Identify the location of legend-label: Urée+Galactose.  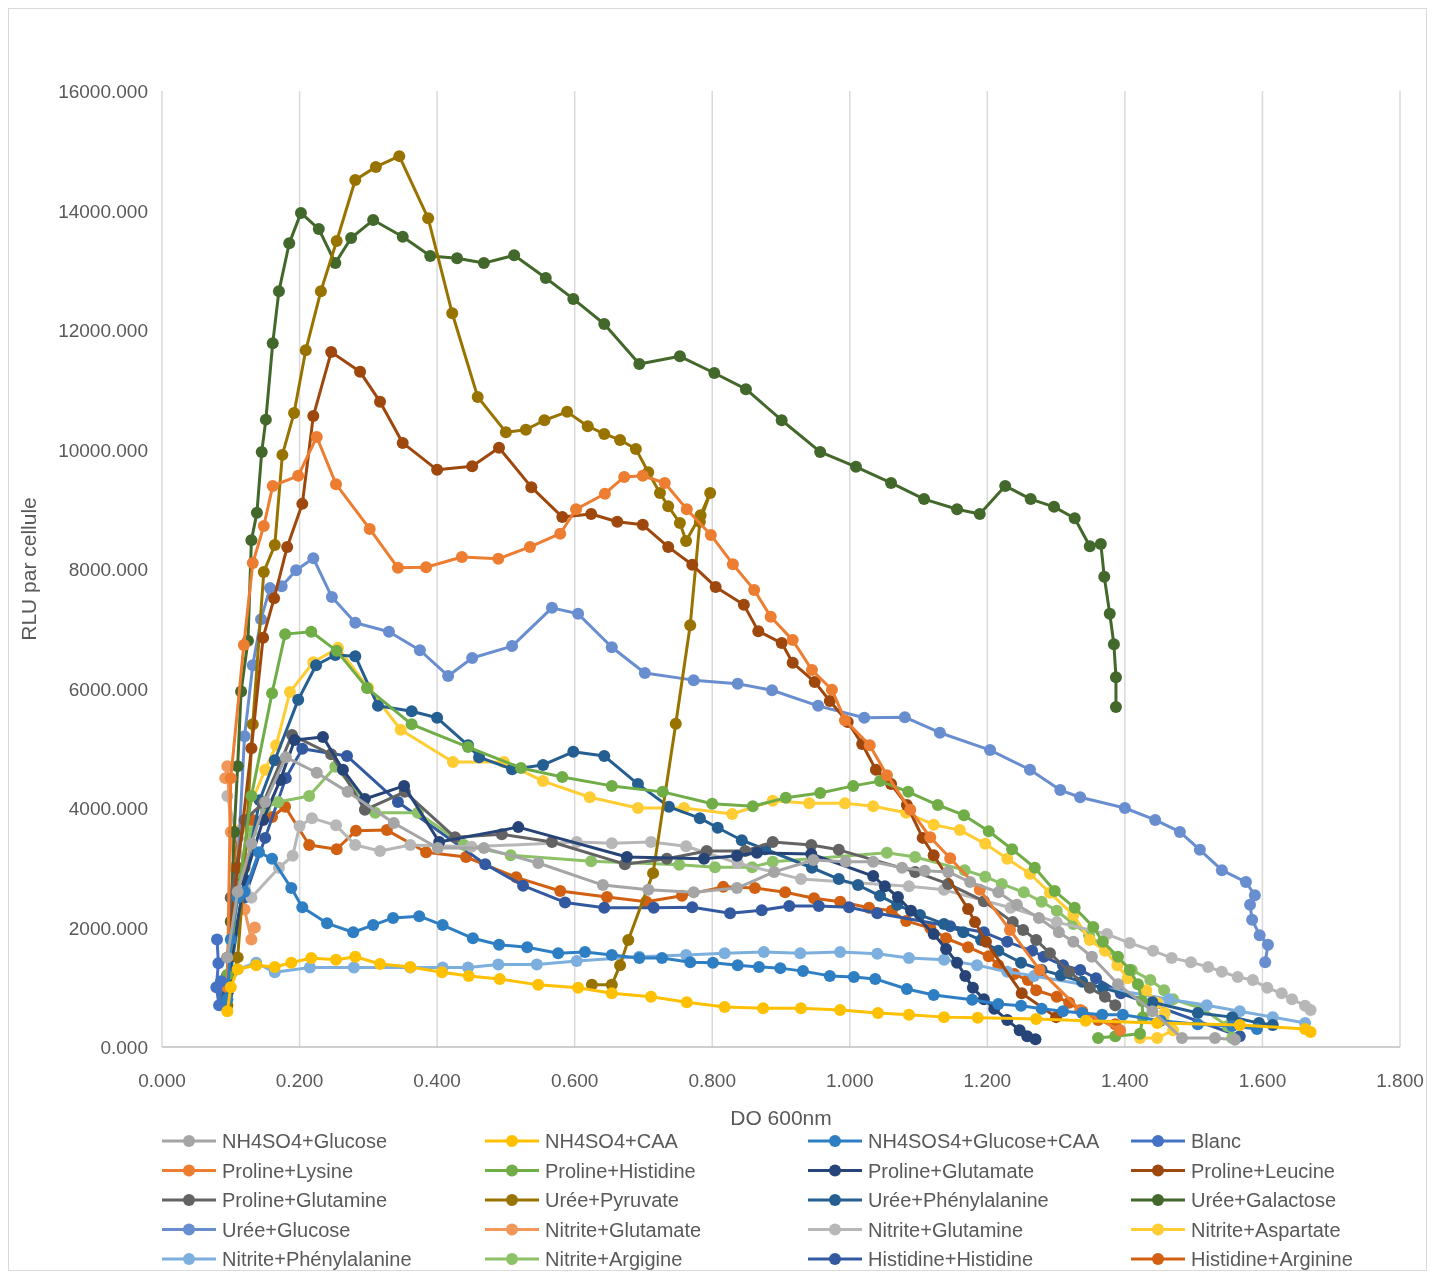
(1264, 1200).